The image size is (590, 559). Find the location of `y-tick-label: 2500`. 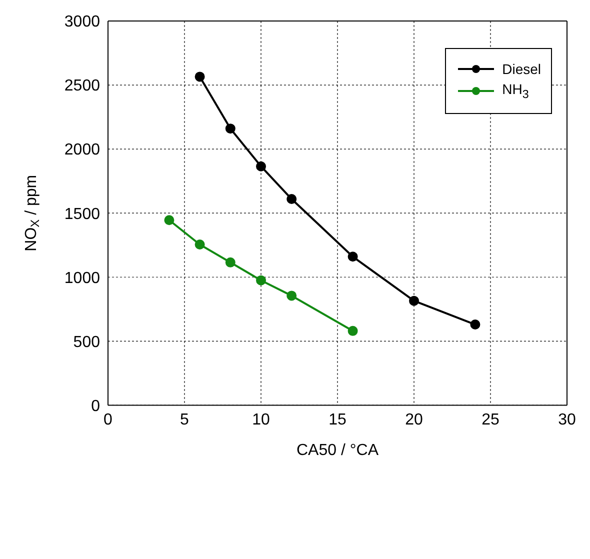

y-tick-label: 2500 is located at coordinates (82, 86).